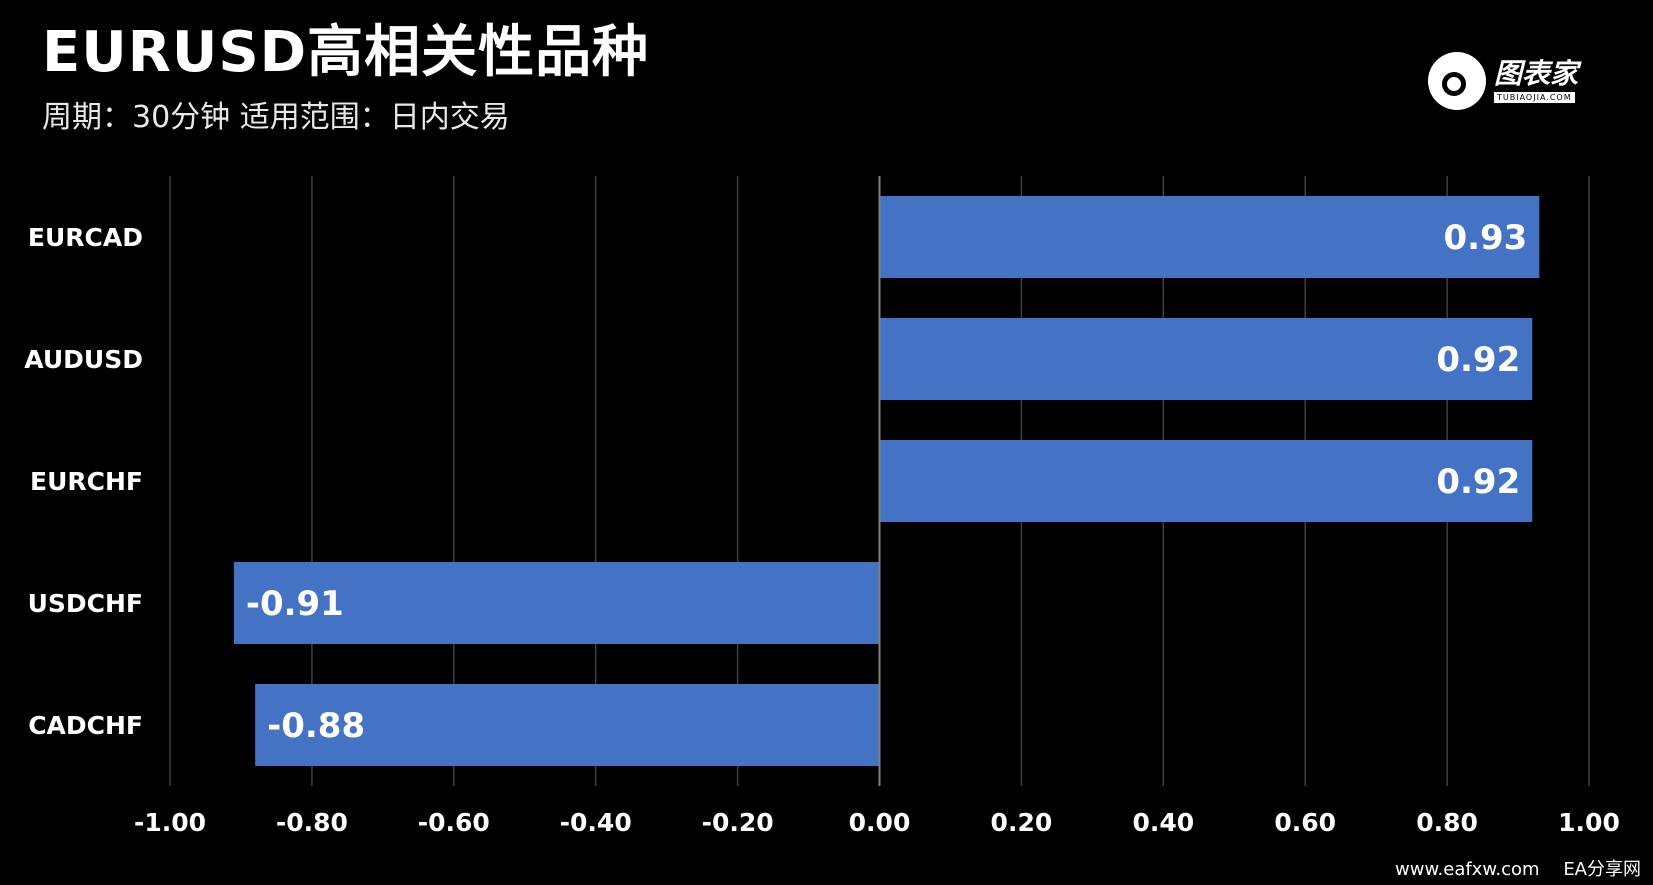  What do you see at coordinates (170, 822) in the screenshot?
I see `x-tick-label: -1.00` at bounding box center [170, 822].